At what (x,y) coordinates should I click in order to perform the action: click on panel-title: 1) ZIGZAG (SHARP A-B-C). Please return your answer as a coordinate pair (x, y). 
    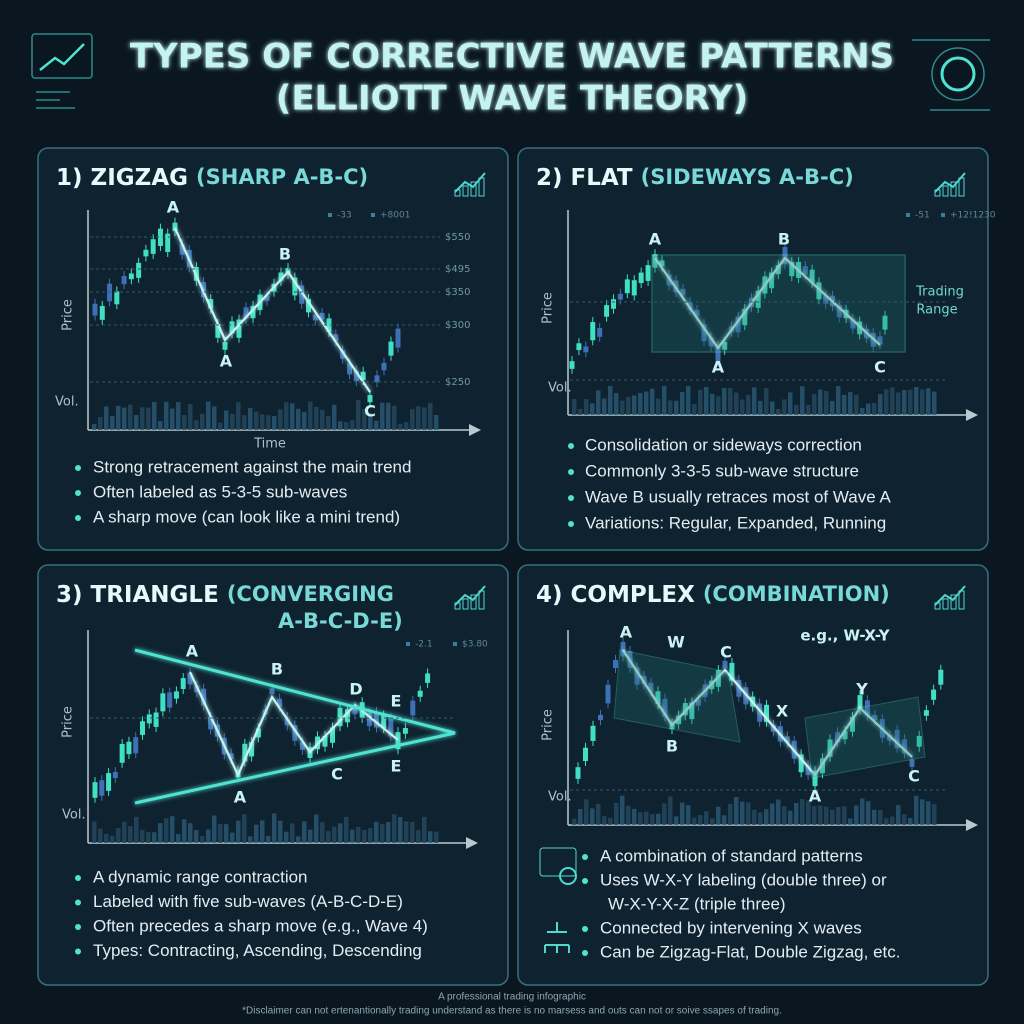
    Looking at the image, I should click on (212, 178).